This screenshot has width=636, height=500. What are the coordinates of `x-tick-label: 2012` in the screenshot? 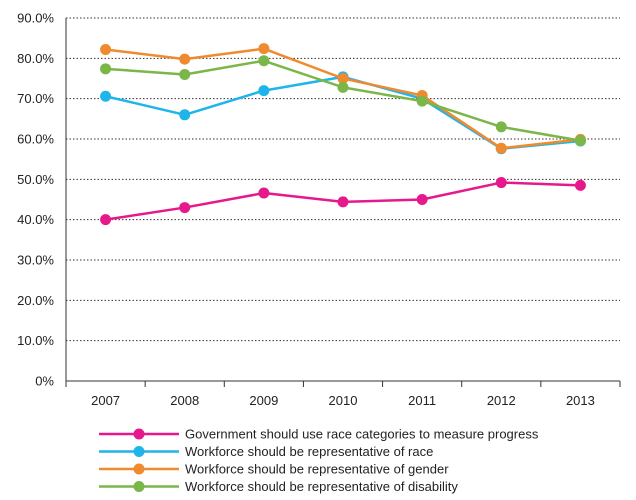 It's located at (501, 400).